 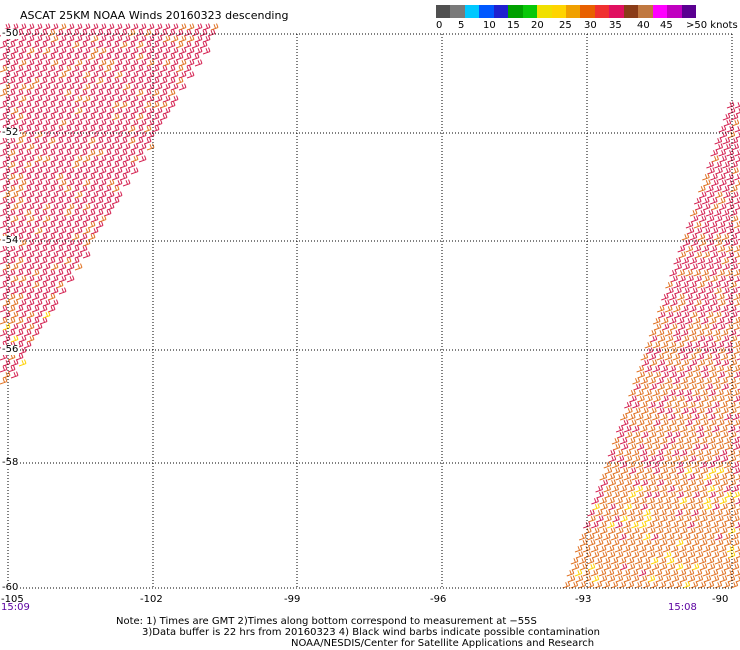 What do you see at coordinates (617, 11) in the screenshot?
I see `scale-swatch` at bounding box center [617, 11].